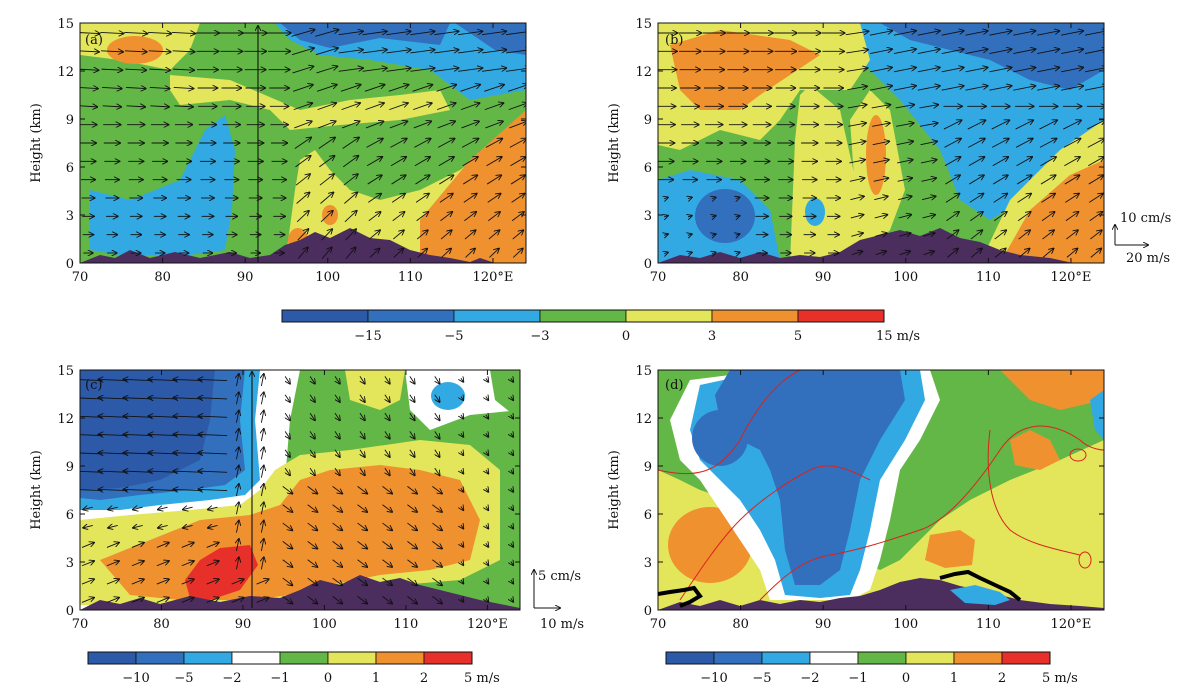  I want to click on x-tick-label: 100, so click(905, 624).